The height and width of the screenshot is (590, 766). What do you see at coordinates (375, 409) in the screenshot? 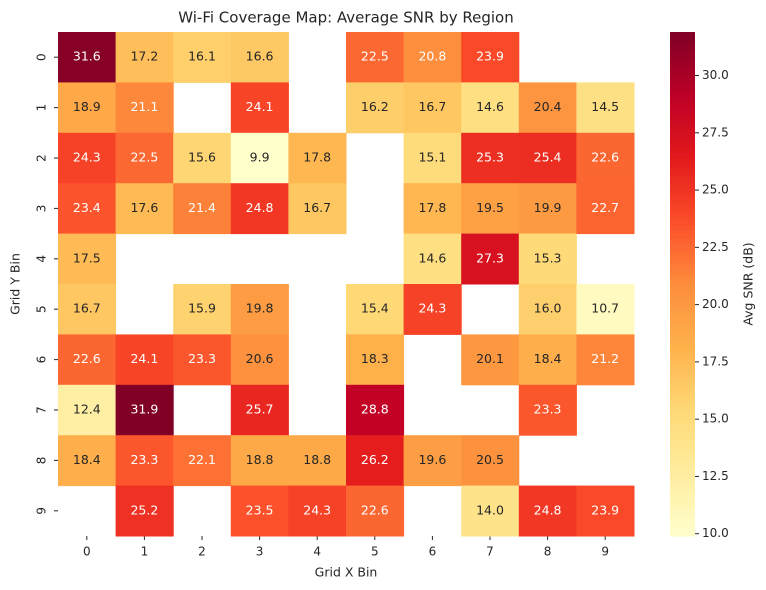
I see `cell-label: 28.8` at bounding box center [375, 409].